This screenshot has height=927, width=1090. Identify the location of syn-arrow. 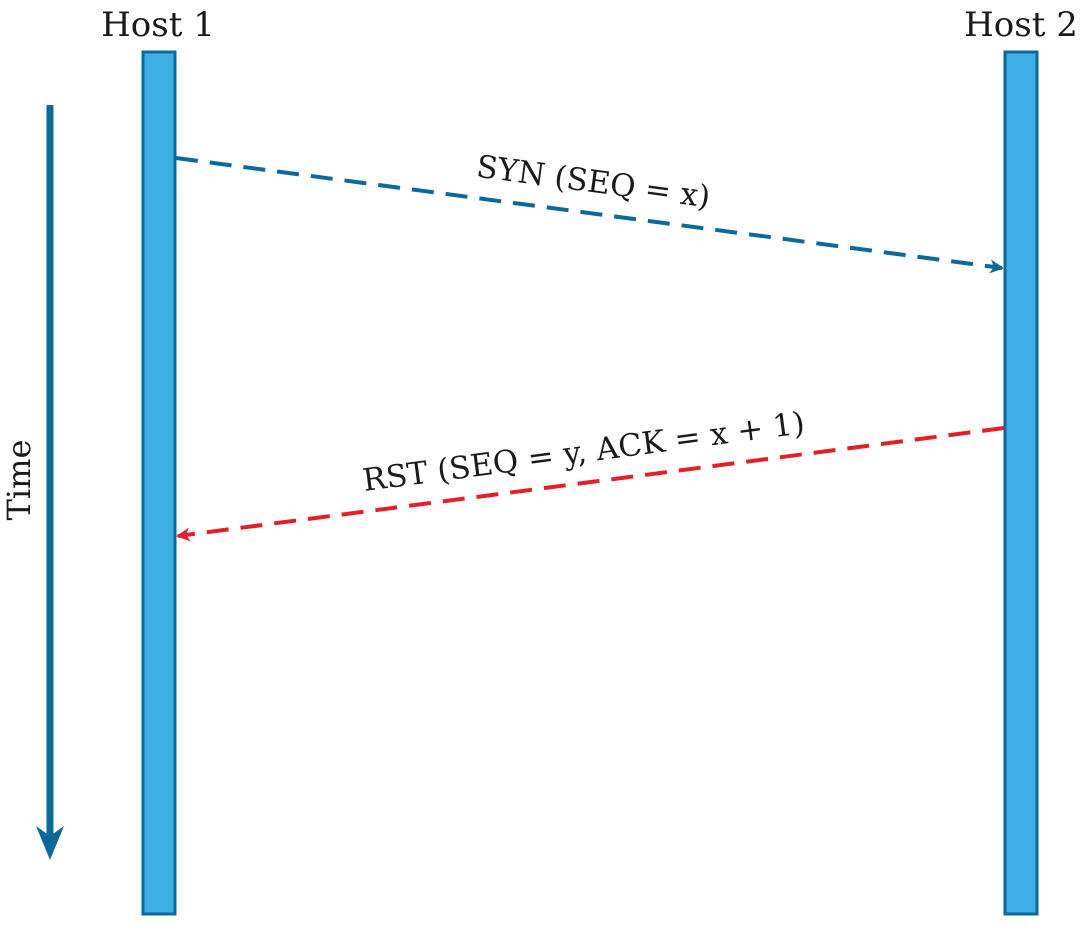
(589, 215).